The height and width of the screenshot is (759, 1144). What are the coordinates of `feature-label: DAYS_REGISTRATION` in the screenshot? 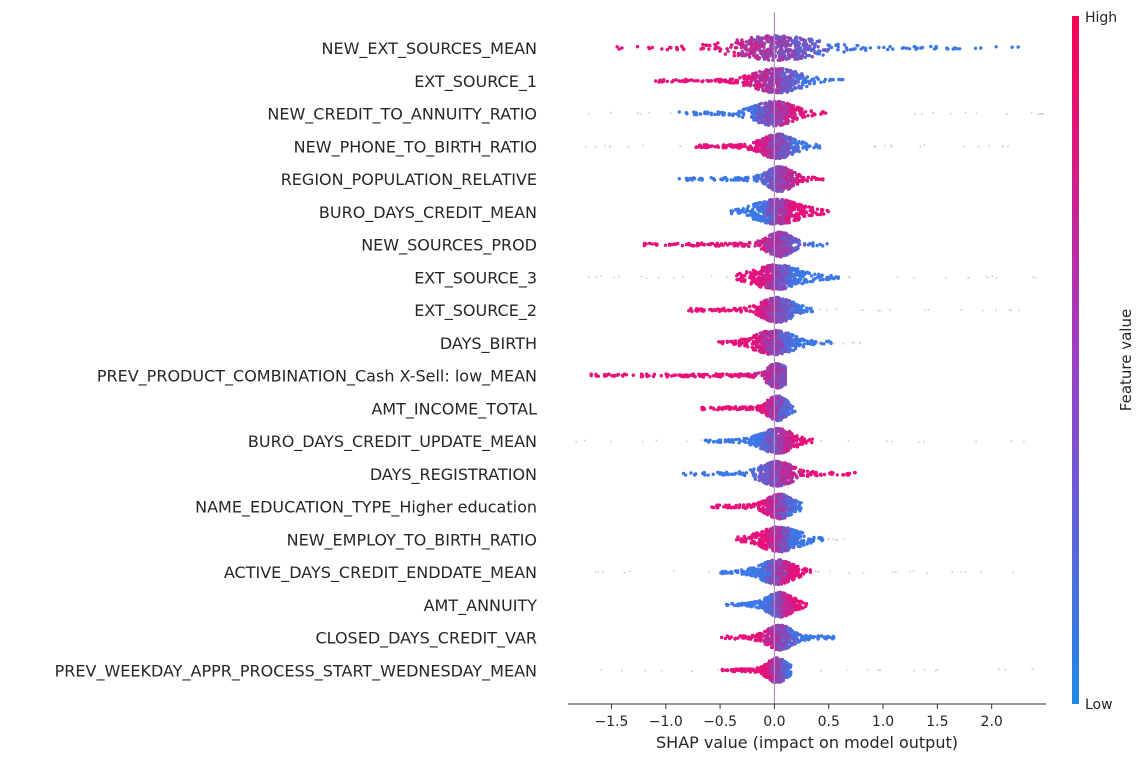 It's located at (453, 475).